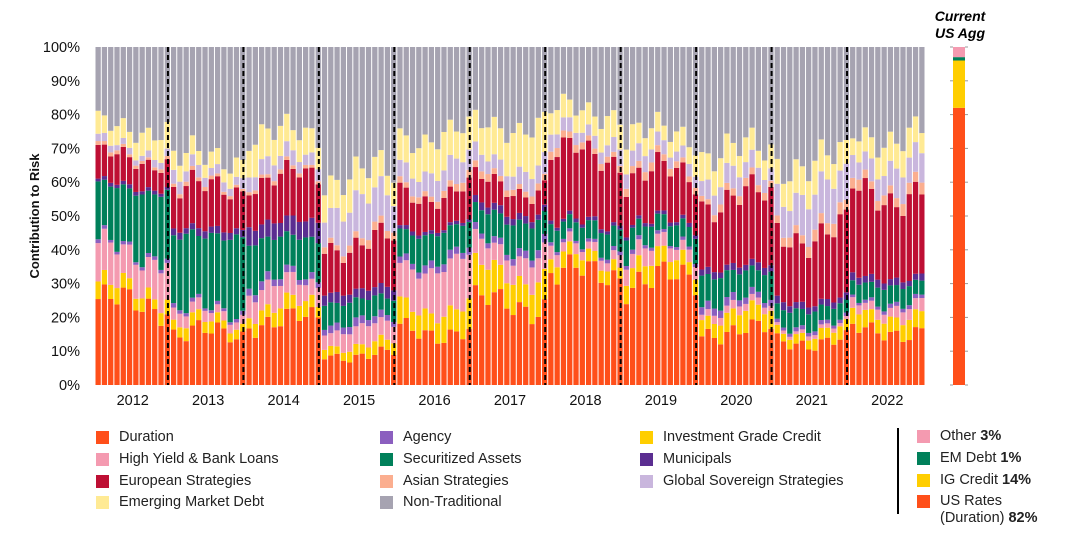 This screenshot has width=1066, height=535. Describe the element at coordinates (65, 217) in the screenshot. I see `y-tick-label: 50%` at that location.